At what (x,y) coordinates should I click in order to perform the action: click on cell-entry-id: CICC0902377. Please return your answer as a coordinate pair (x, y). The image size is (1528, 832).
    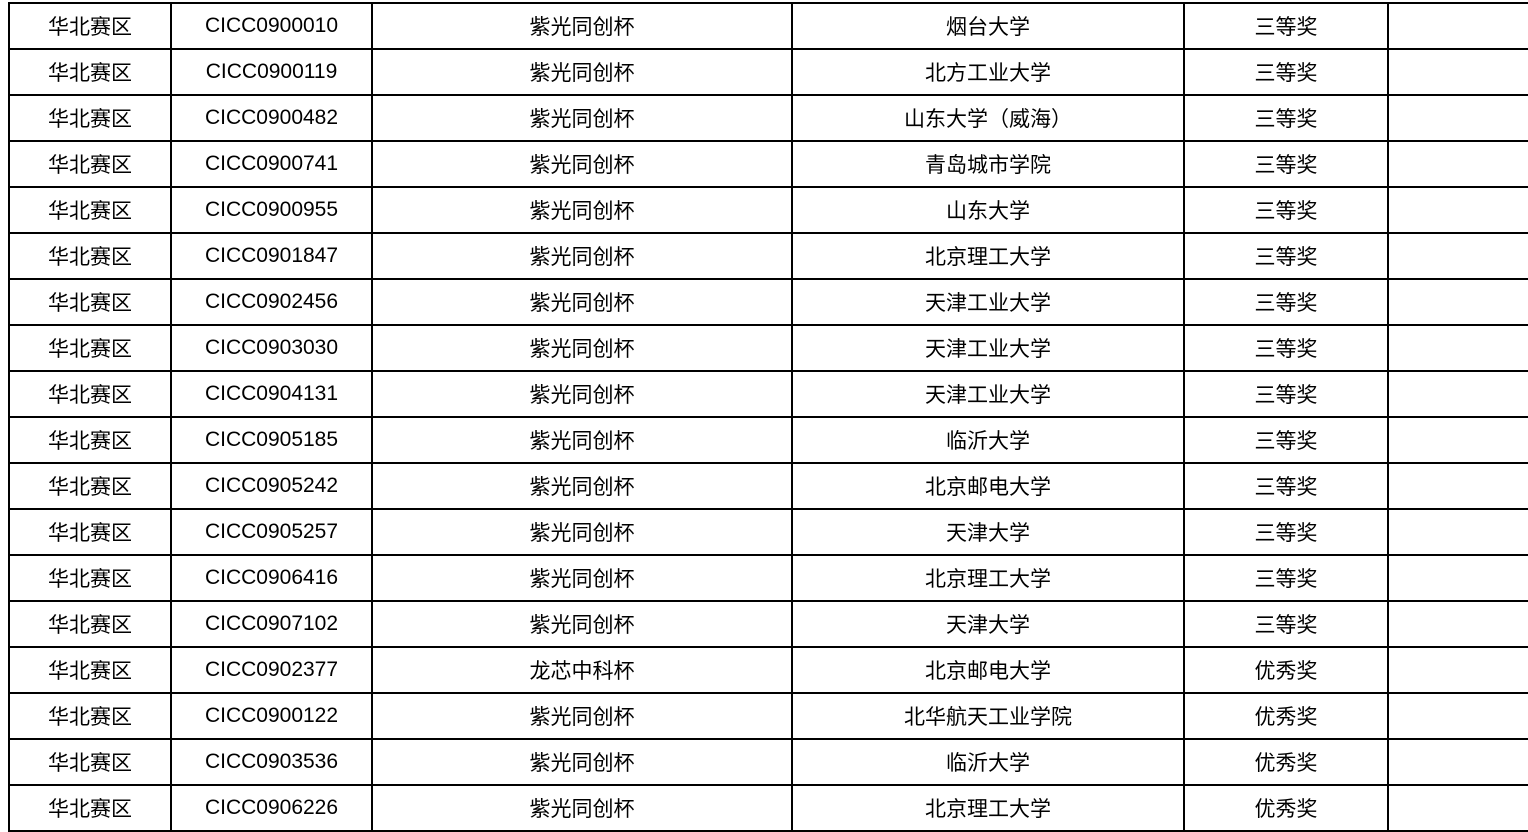
    Looking at the image, I should click on (271, 670).